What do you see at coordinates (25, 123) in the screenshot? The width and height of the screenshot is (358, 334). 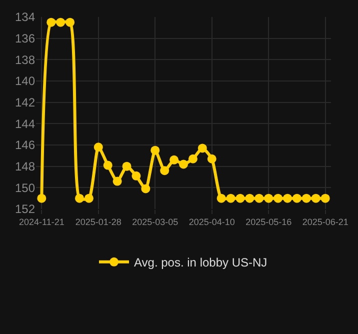 I see `y-tick-label: 144` at bounding box center [25, 123].